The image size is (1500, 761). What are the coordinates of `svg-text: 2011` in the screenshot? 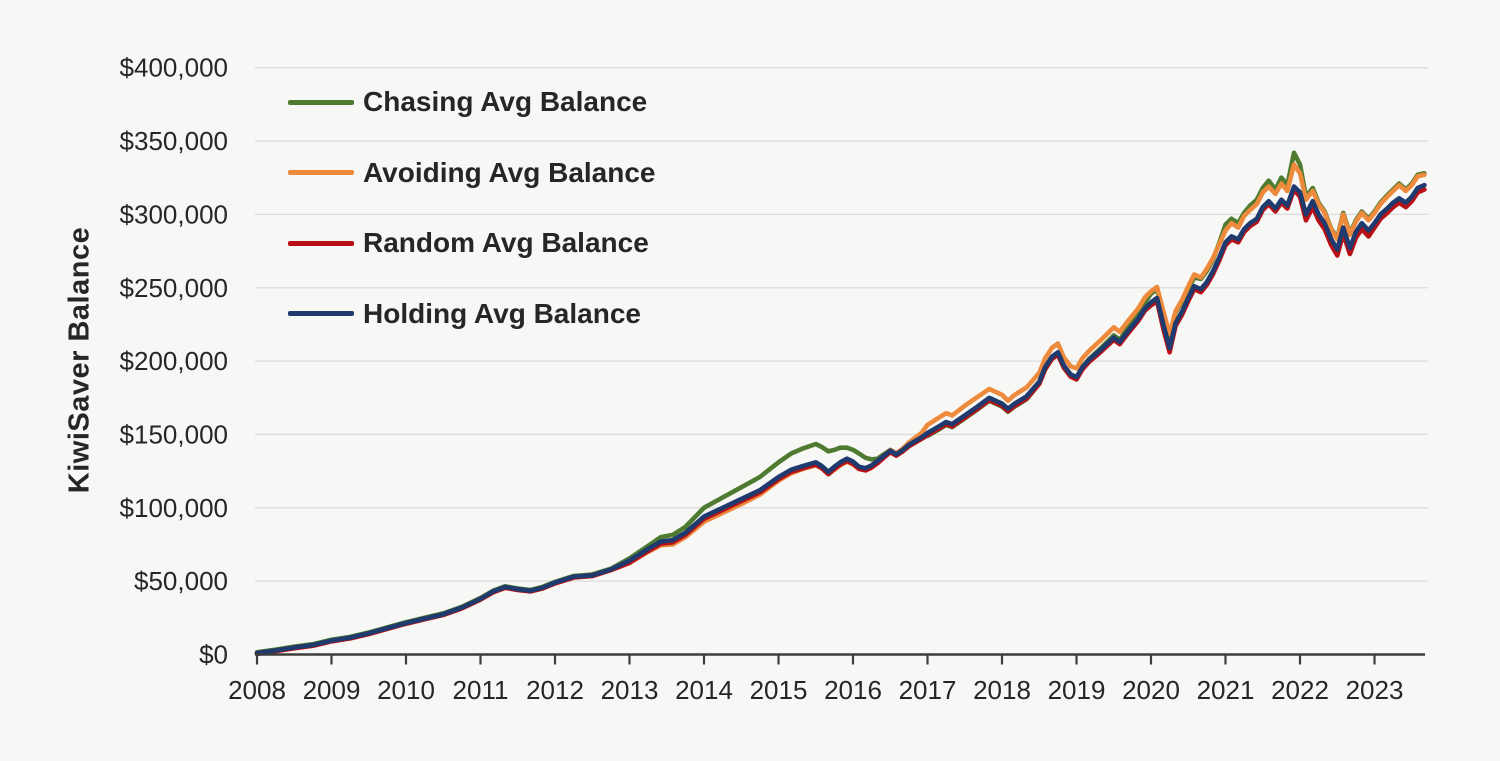 It's located at (481, 690).